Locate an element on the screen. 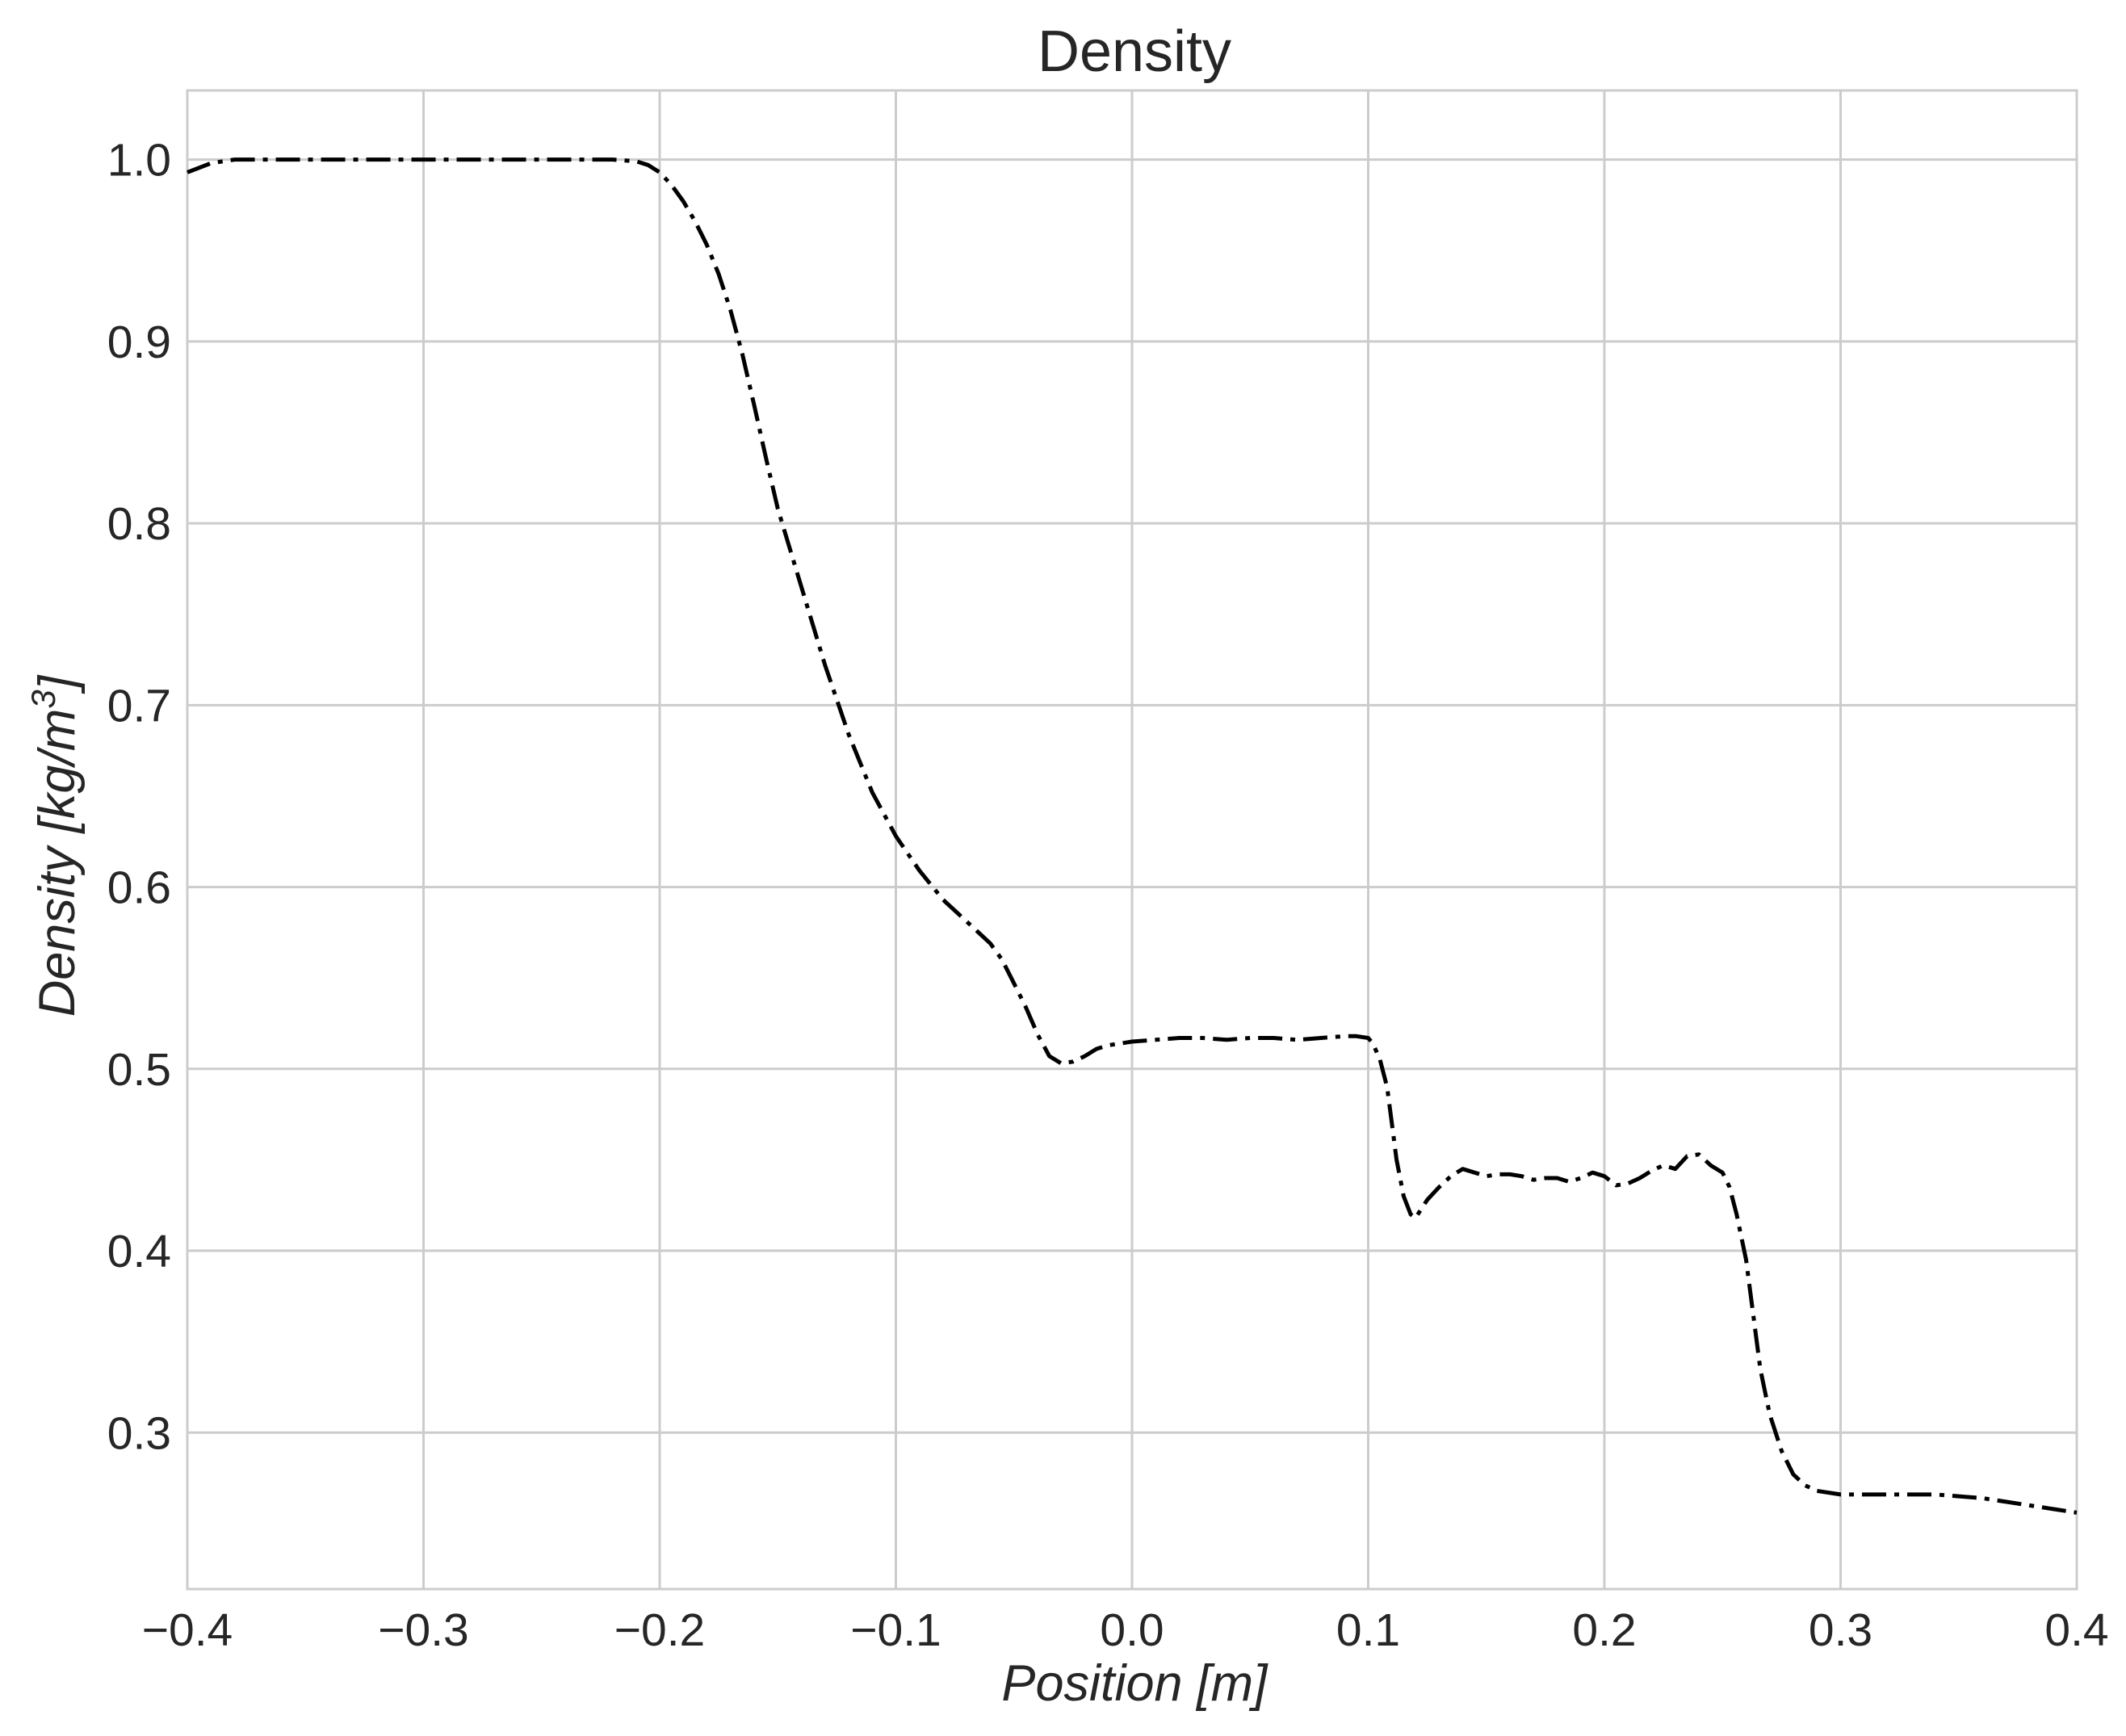 Image resolution: width=2126 pixels, height=1736 pixels. y-tick-label: 0.5 is located at coordinates (139, 1070).